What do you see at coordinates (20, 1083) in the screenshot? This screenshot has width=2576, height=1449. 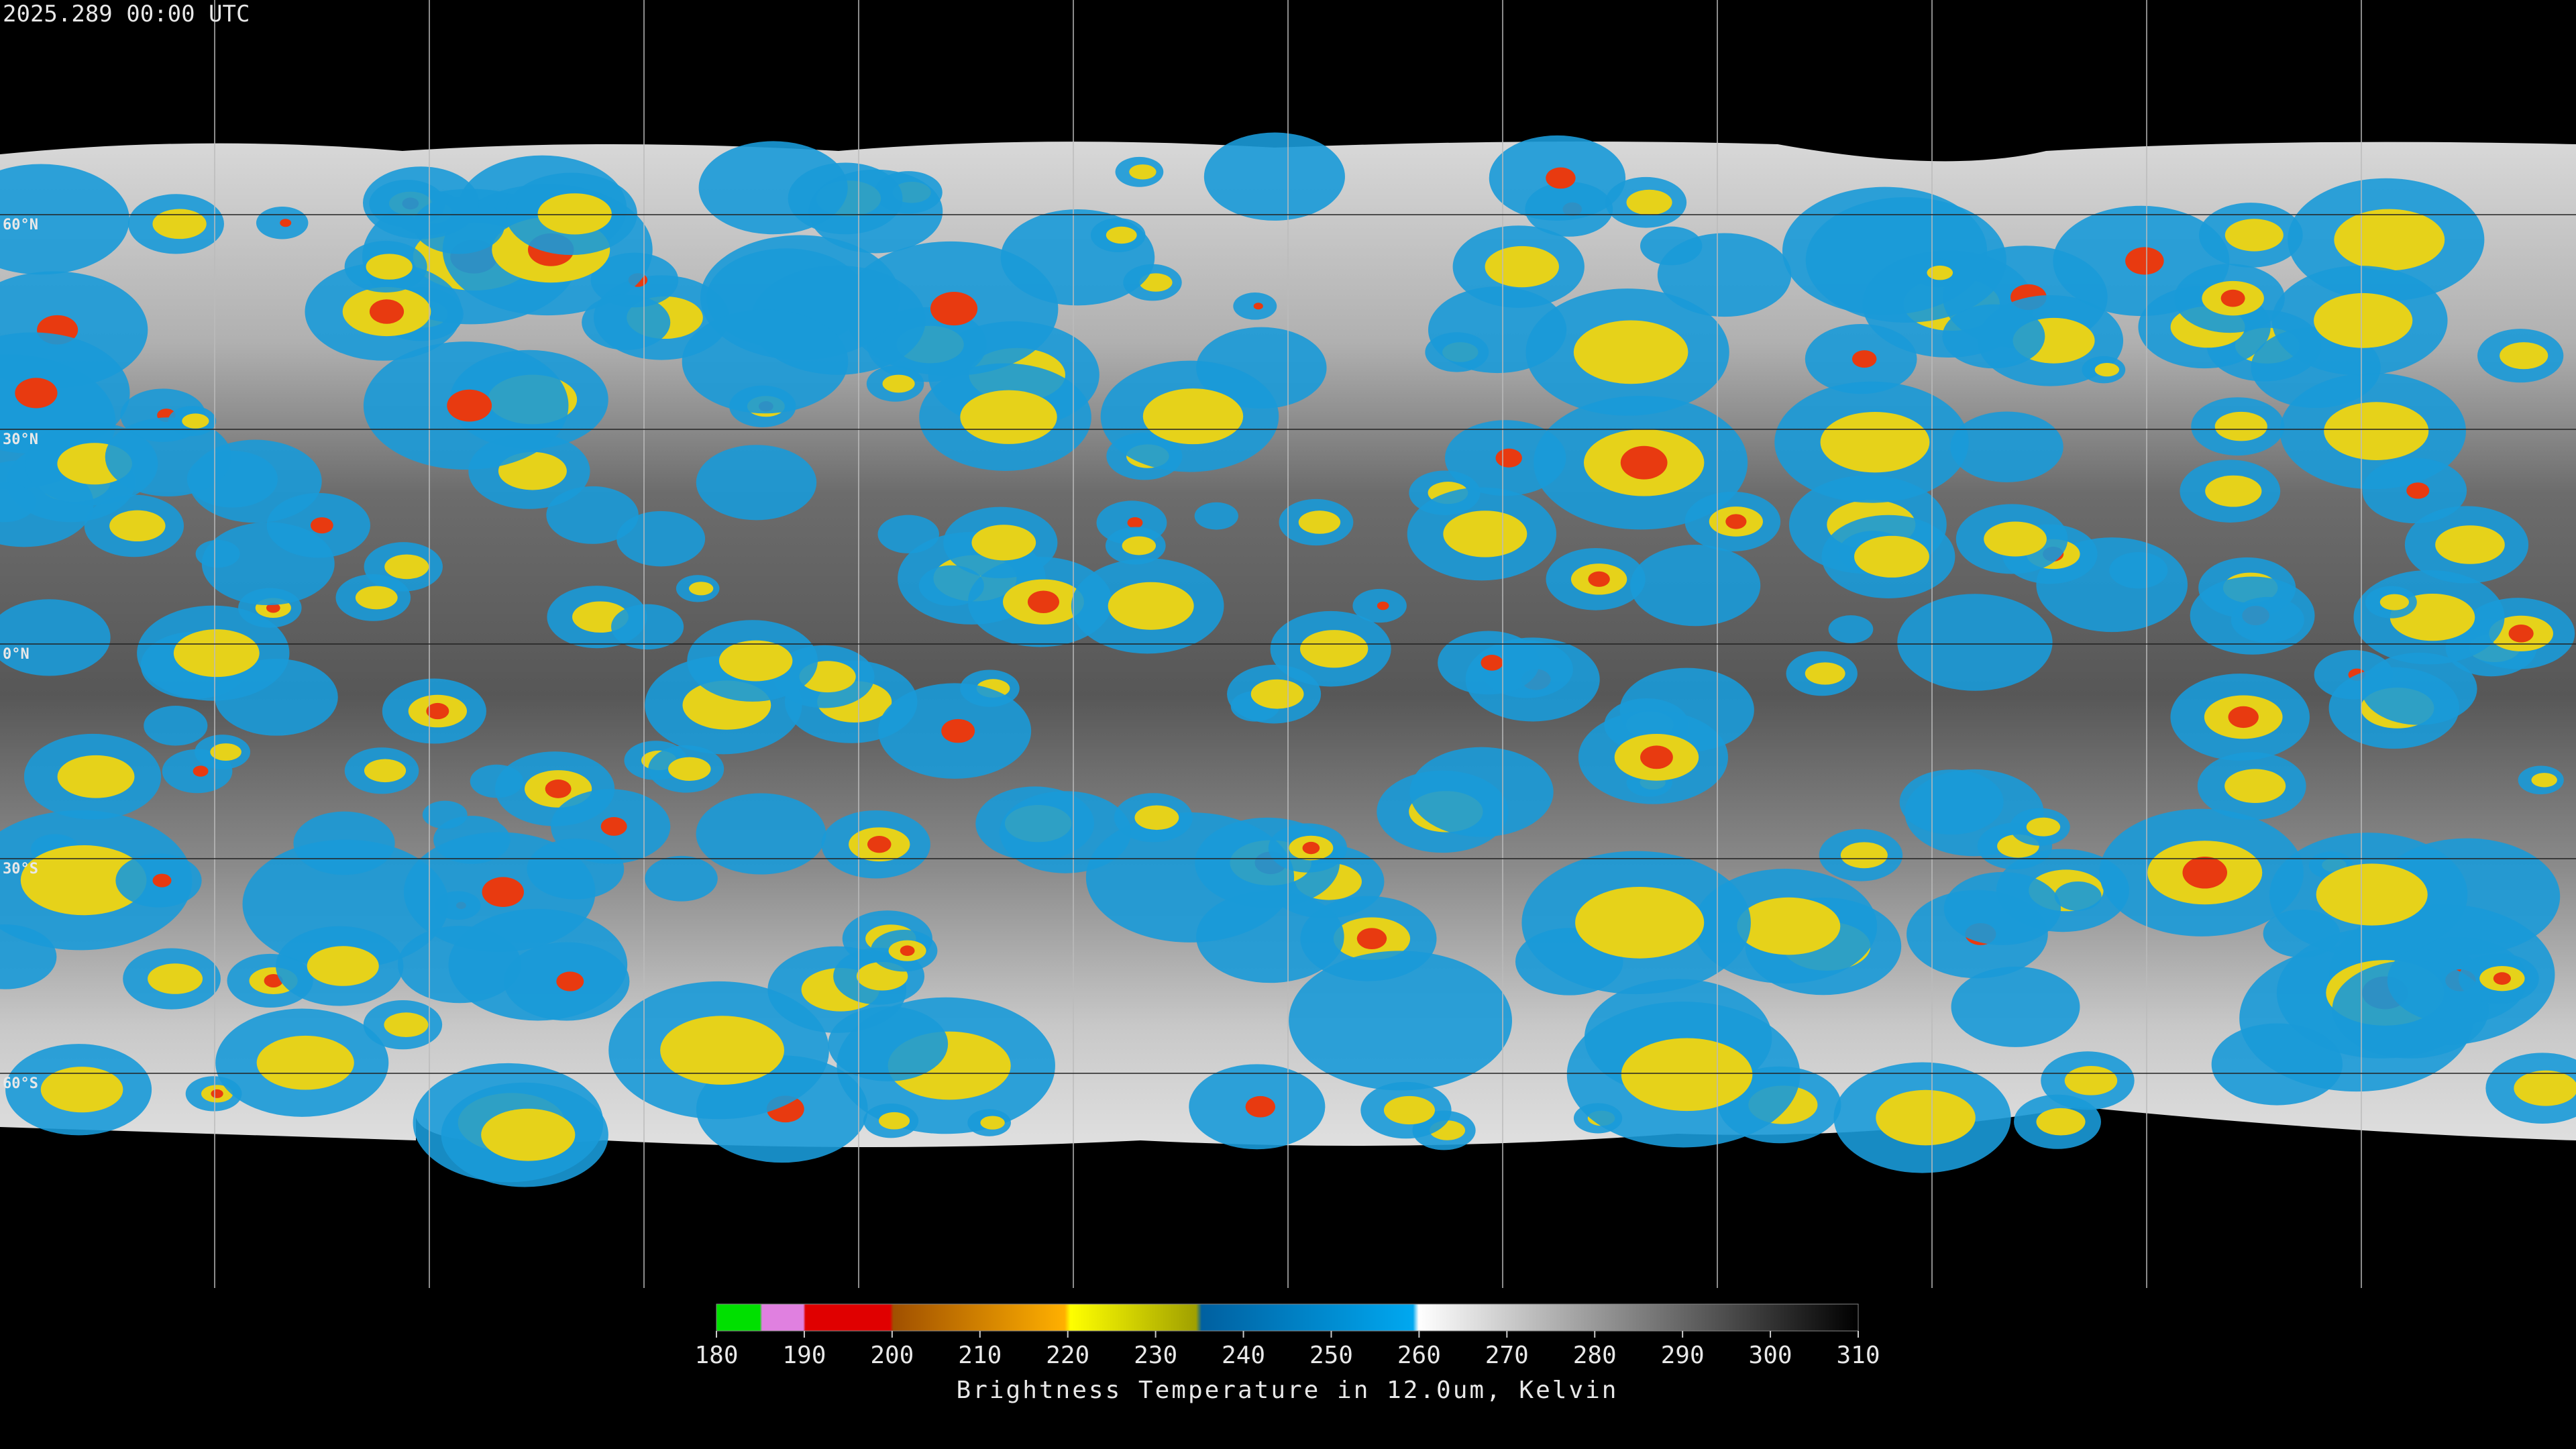 I see `latitude-label: 60°S` at bounding box center [20, 1083].